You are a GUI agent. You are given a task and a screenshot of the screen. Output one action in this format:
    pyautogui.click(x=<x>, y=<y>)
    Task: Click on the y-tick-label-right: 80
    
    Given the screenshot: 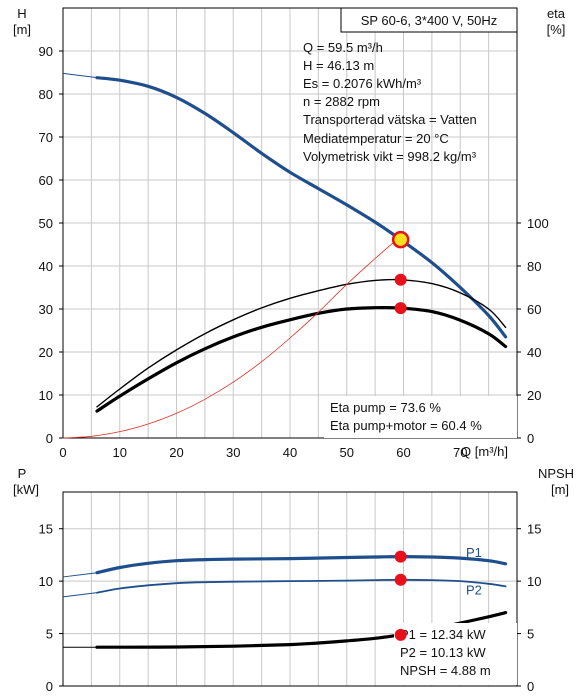 What is the action you would take?
    pyautogui.click(x=534, y=266)
    